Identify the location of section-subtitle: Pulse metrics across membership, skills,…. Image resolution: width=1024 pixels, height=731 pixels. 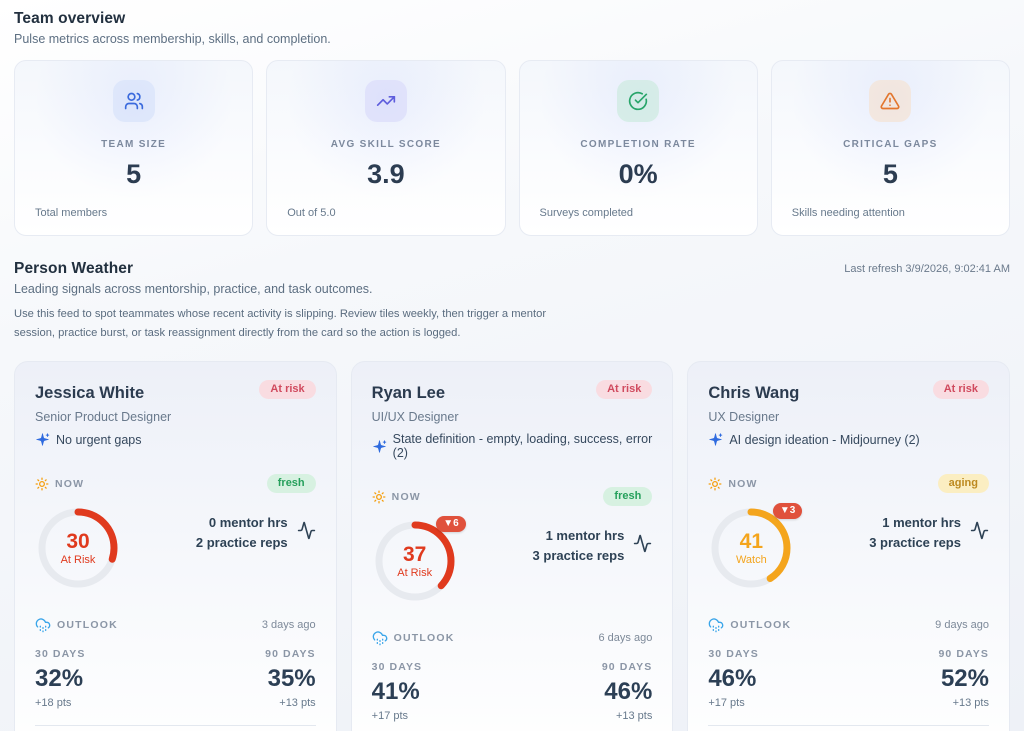
(172, 39).